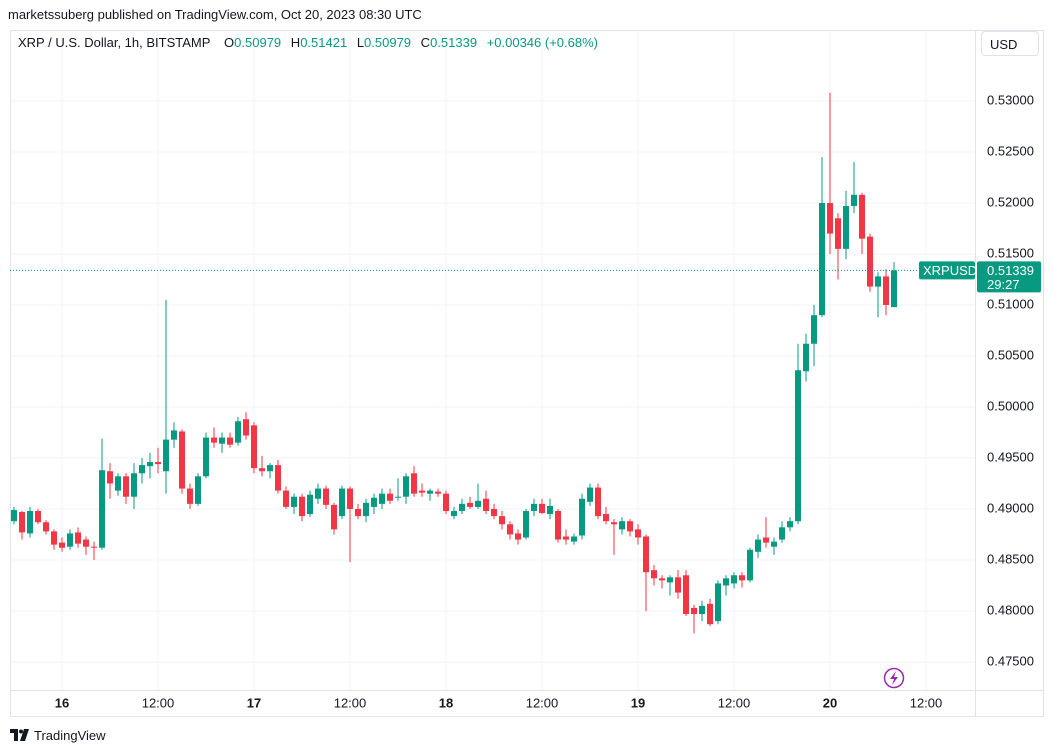  I want to click on x-tick-label: 20, so click(830, 702).